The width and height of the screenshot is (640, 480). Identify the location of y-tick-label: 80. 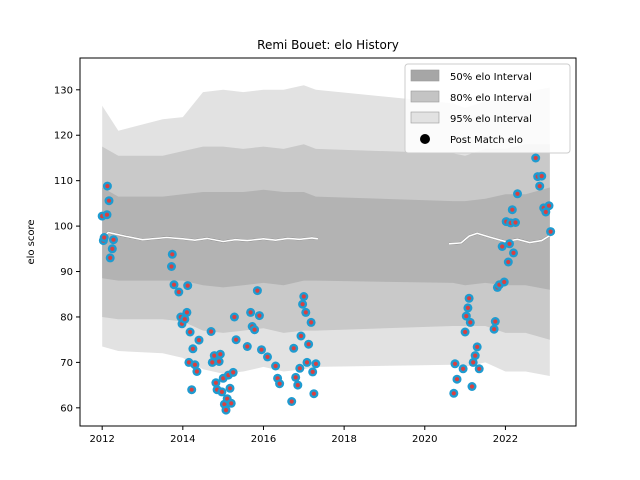
(66, 317).